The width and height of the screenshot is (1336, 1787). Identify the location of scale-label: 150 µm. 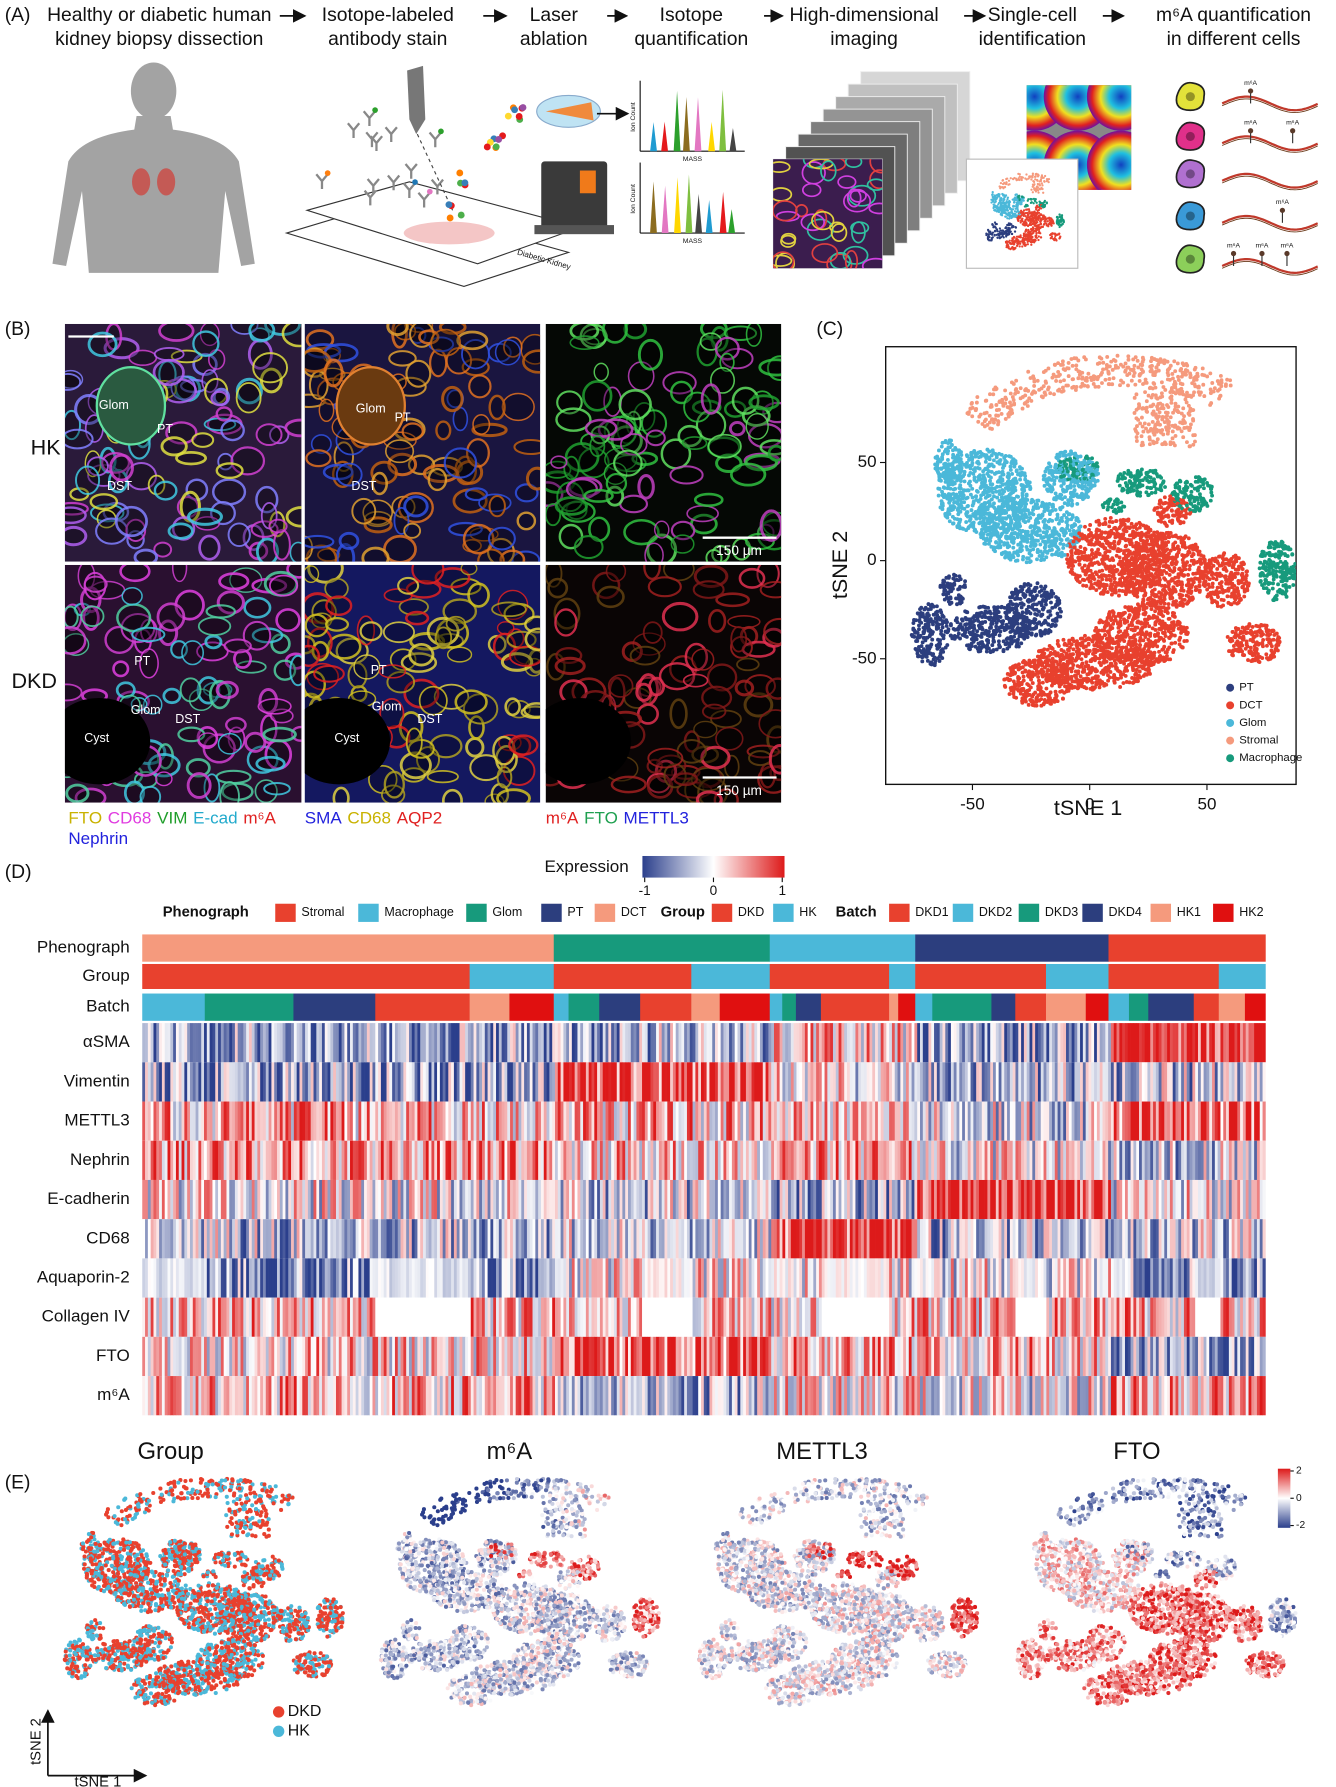
(739, 790).